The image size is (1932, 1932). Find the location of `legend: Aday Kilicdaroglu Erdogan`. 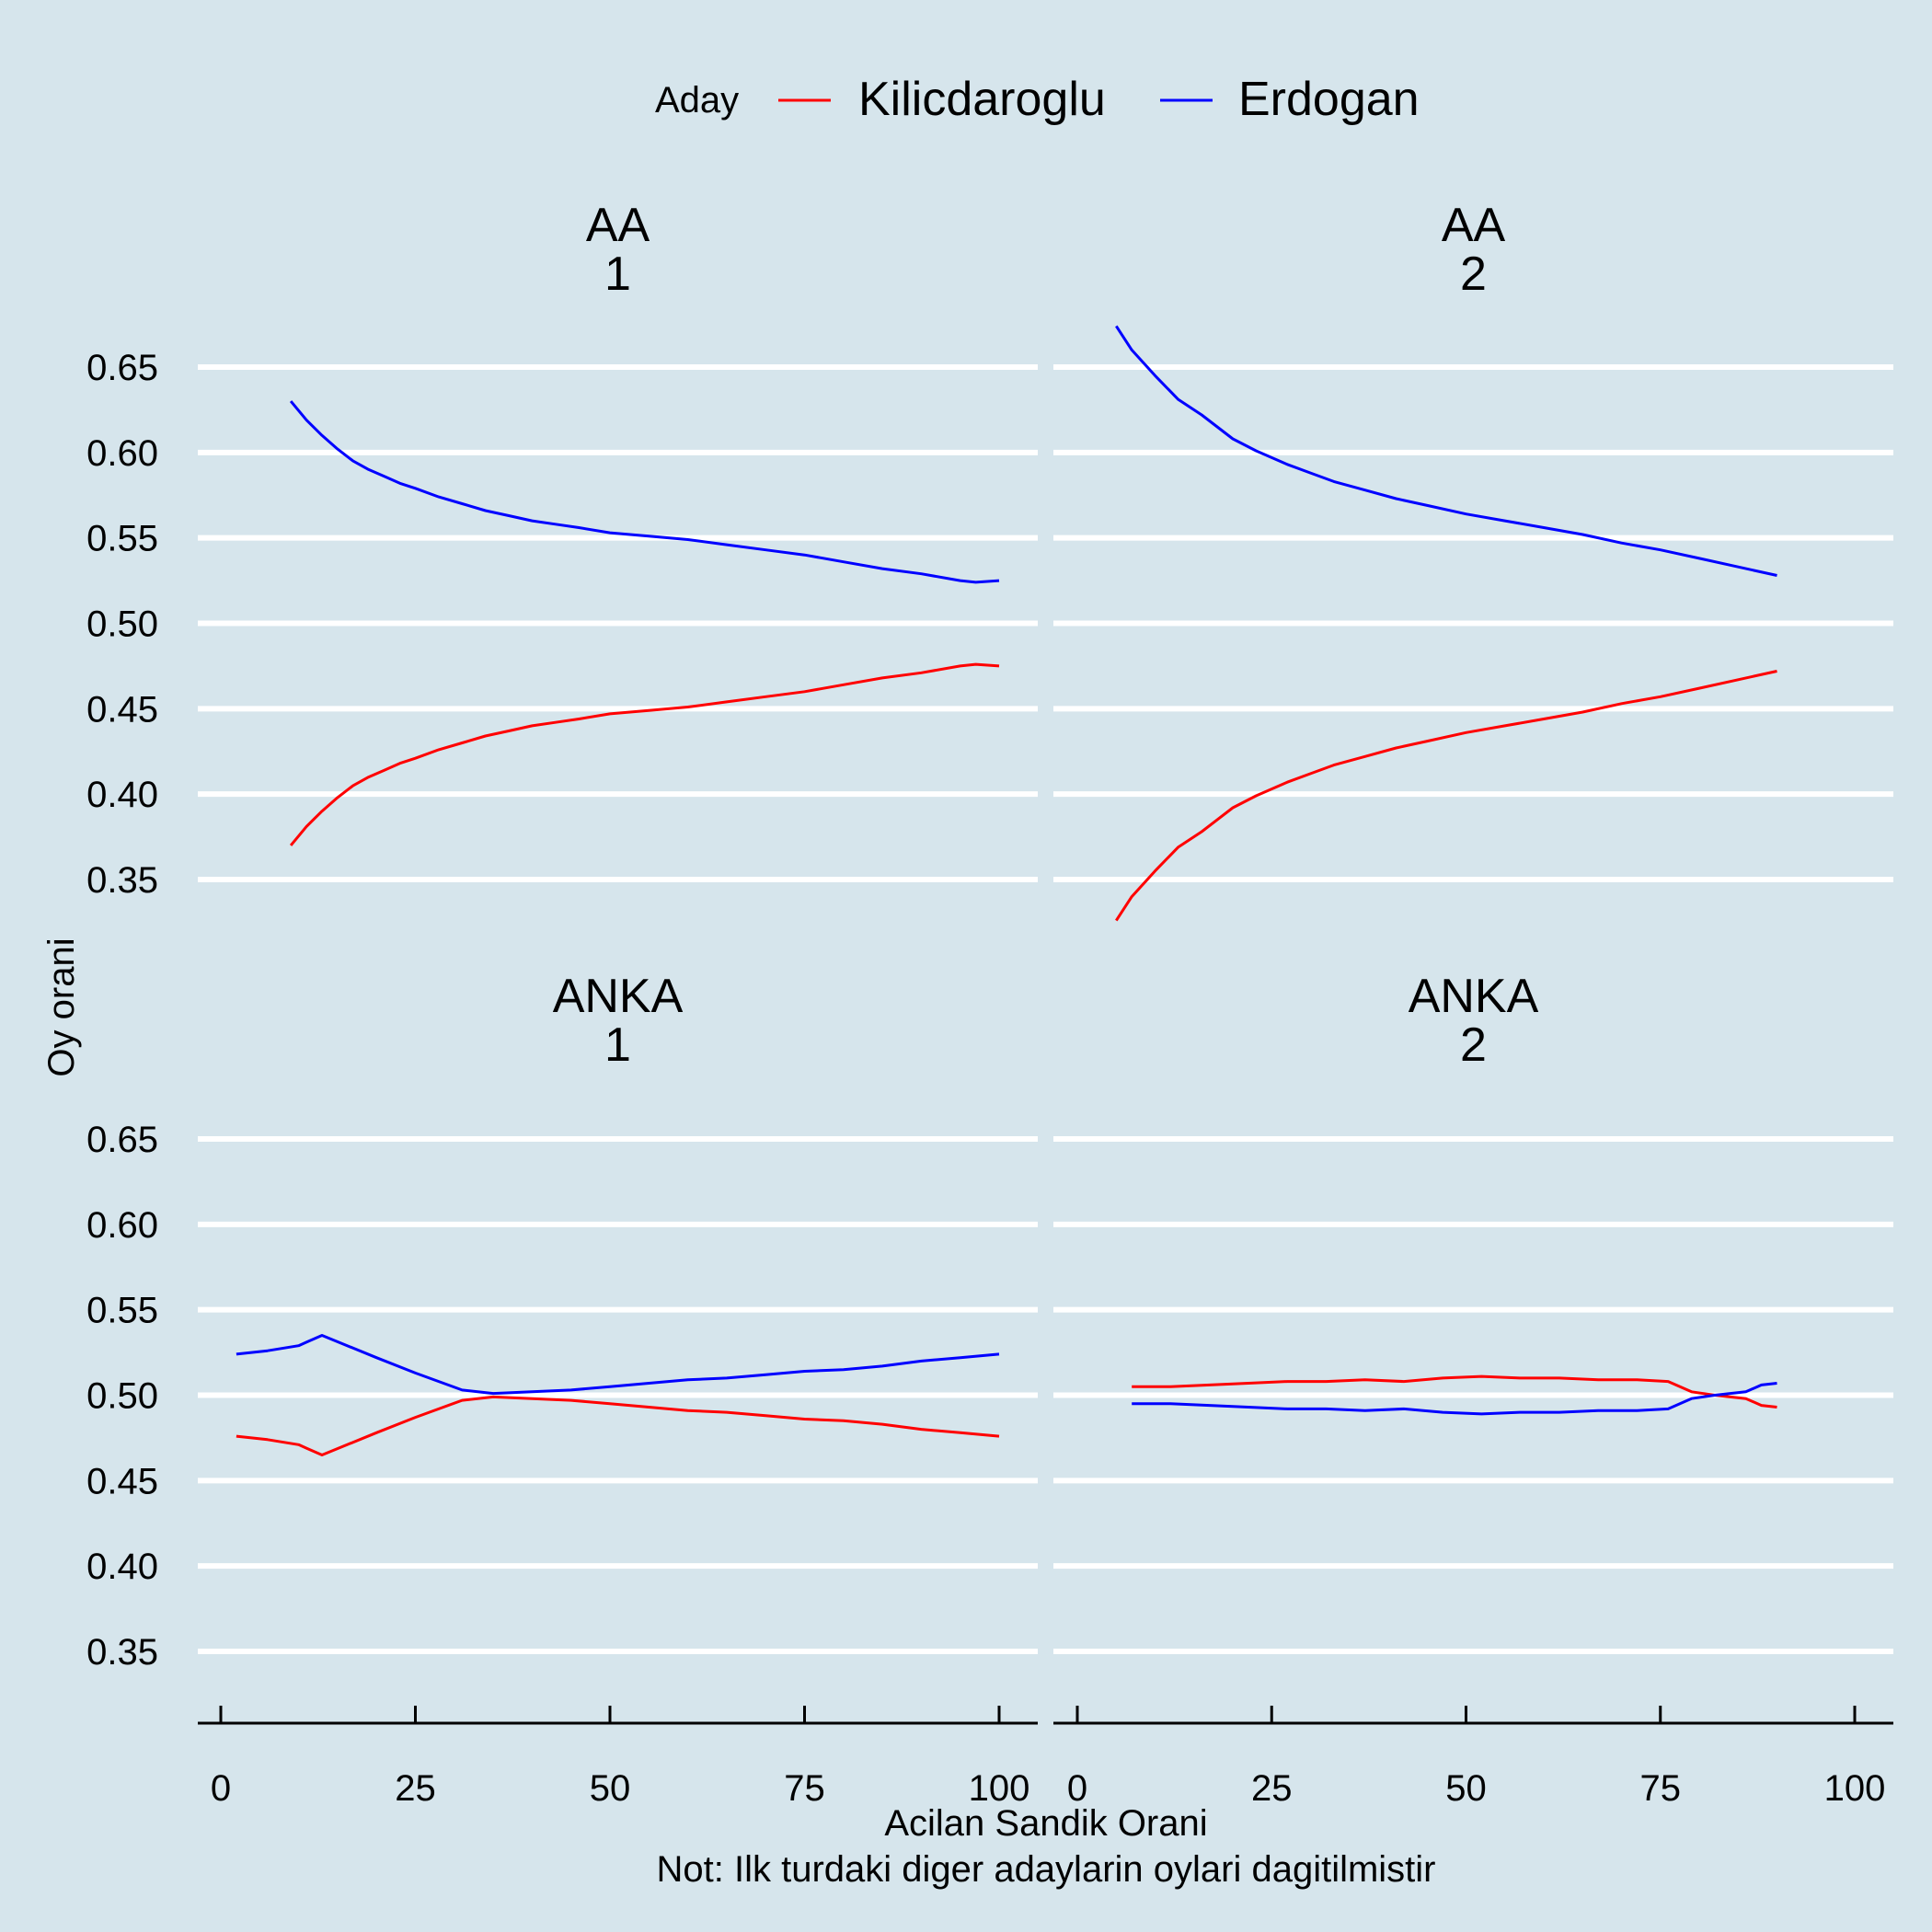

legend: Aday Kilicdaroglu Erdogan is located at coordinates (1037, 99).